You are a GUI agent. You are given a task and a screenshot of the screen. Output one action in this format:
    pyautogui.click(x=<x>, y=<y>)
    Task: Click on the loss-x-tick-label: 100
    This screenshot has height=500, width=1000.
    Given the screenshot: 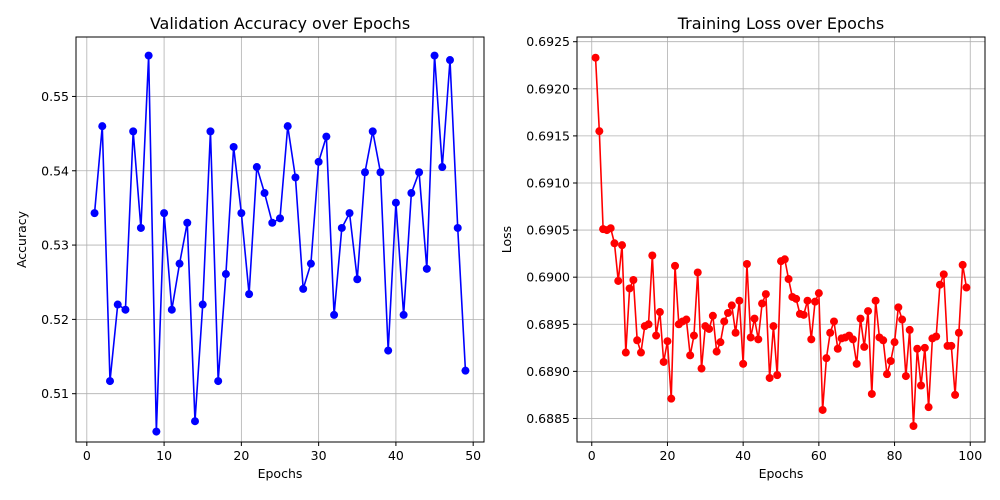 What is the action you would take?
    pyautogui.click(x=970, y=455)
    